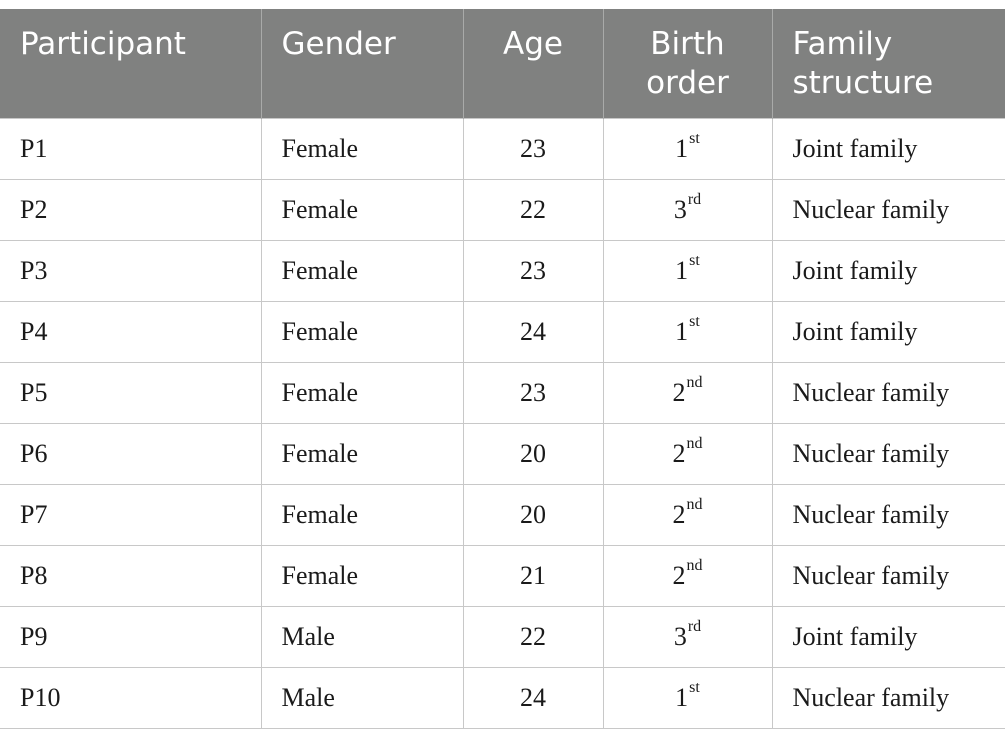 The width and height of the screenshot is (1005, 751). I want to click on table-row: P1 Female 23 1st Joint family, so click(502, 148).